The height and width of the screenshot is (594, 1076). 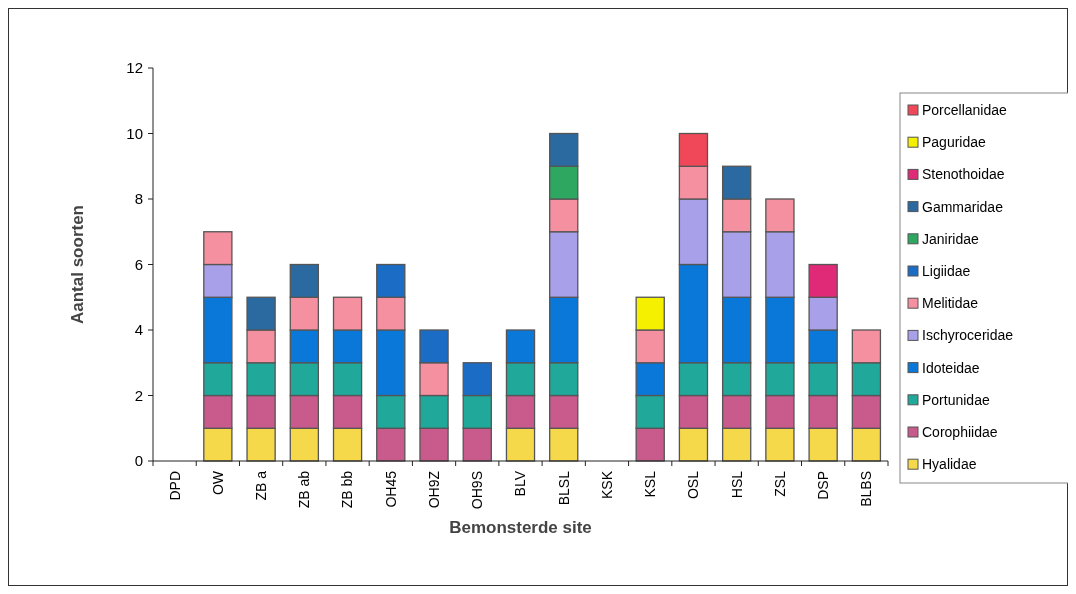 What do you see at coordinates (138, 461) in the screenshot?
I see `y-tick-label: 0` at bounding box center [138, 461].